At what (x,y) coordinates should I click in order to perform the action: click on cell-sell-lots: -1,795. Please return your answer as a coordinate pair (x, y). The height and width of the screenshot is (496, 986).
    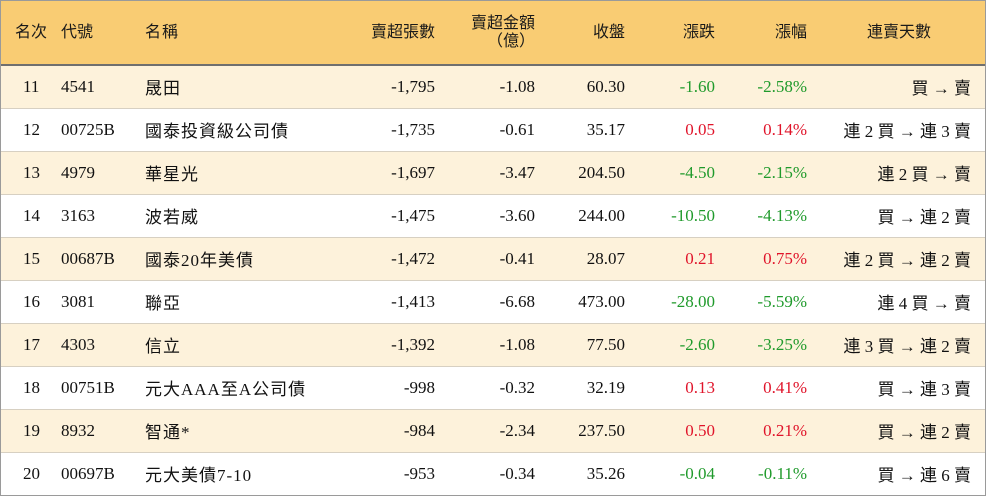
    Looking at the image, I should click on (413, 86).